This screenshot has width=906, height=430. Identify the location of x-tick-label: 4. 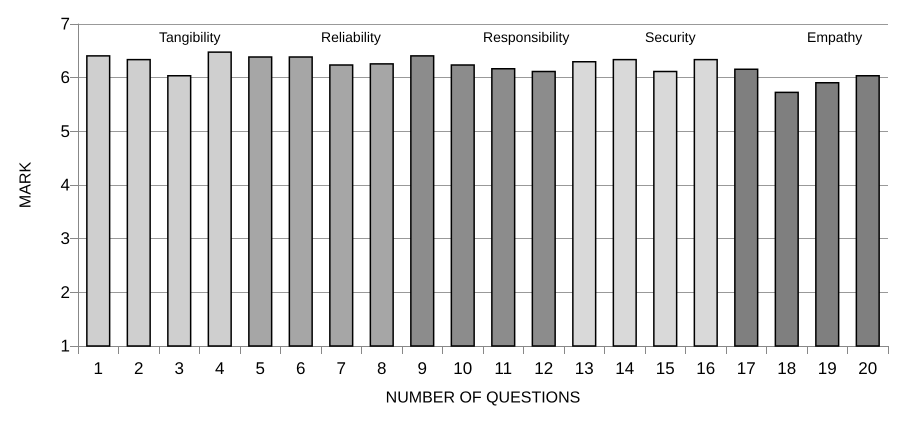
(219, 368).